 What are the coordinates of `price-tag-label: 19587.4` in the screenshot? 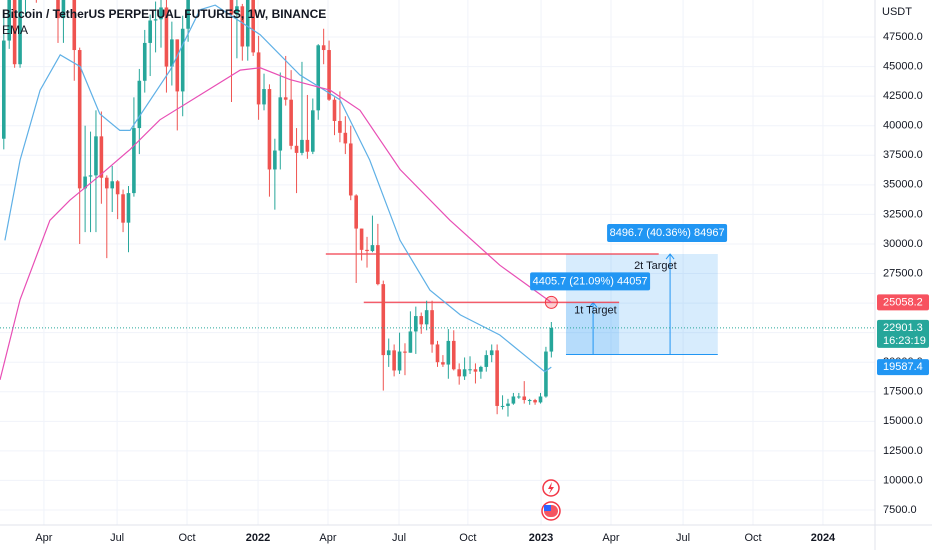 It's located at (903, 367).